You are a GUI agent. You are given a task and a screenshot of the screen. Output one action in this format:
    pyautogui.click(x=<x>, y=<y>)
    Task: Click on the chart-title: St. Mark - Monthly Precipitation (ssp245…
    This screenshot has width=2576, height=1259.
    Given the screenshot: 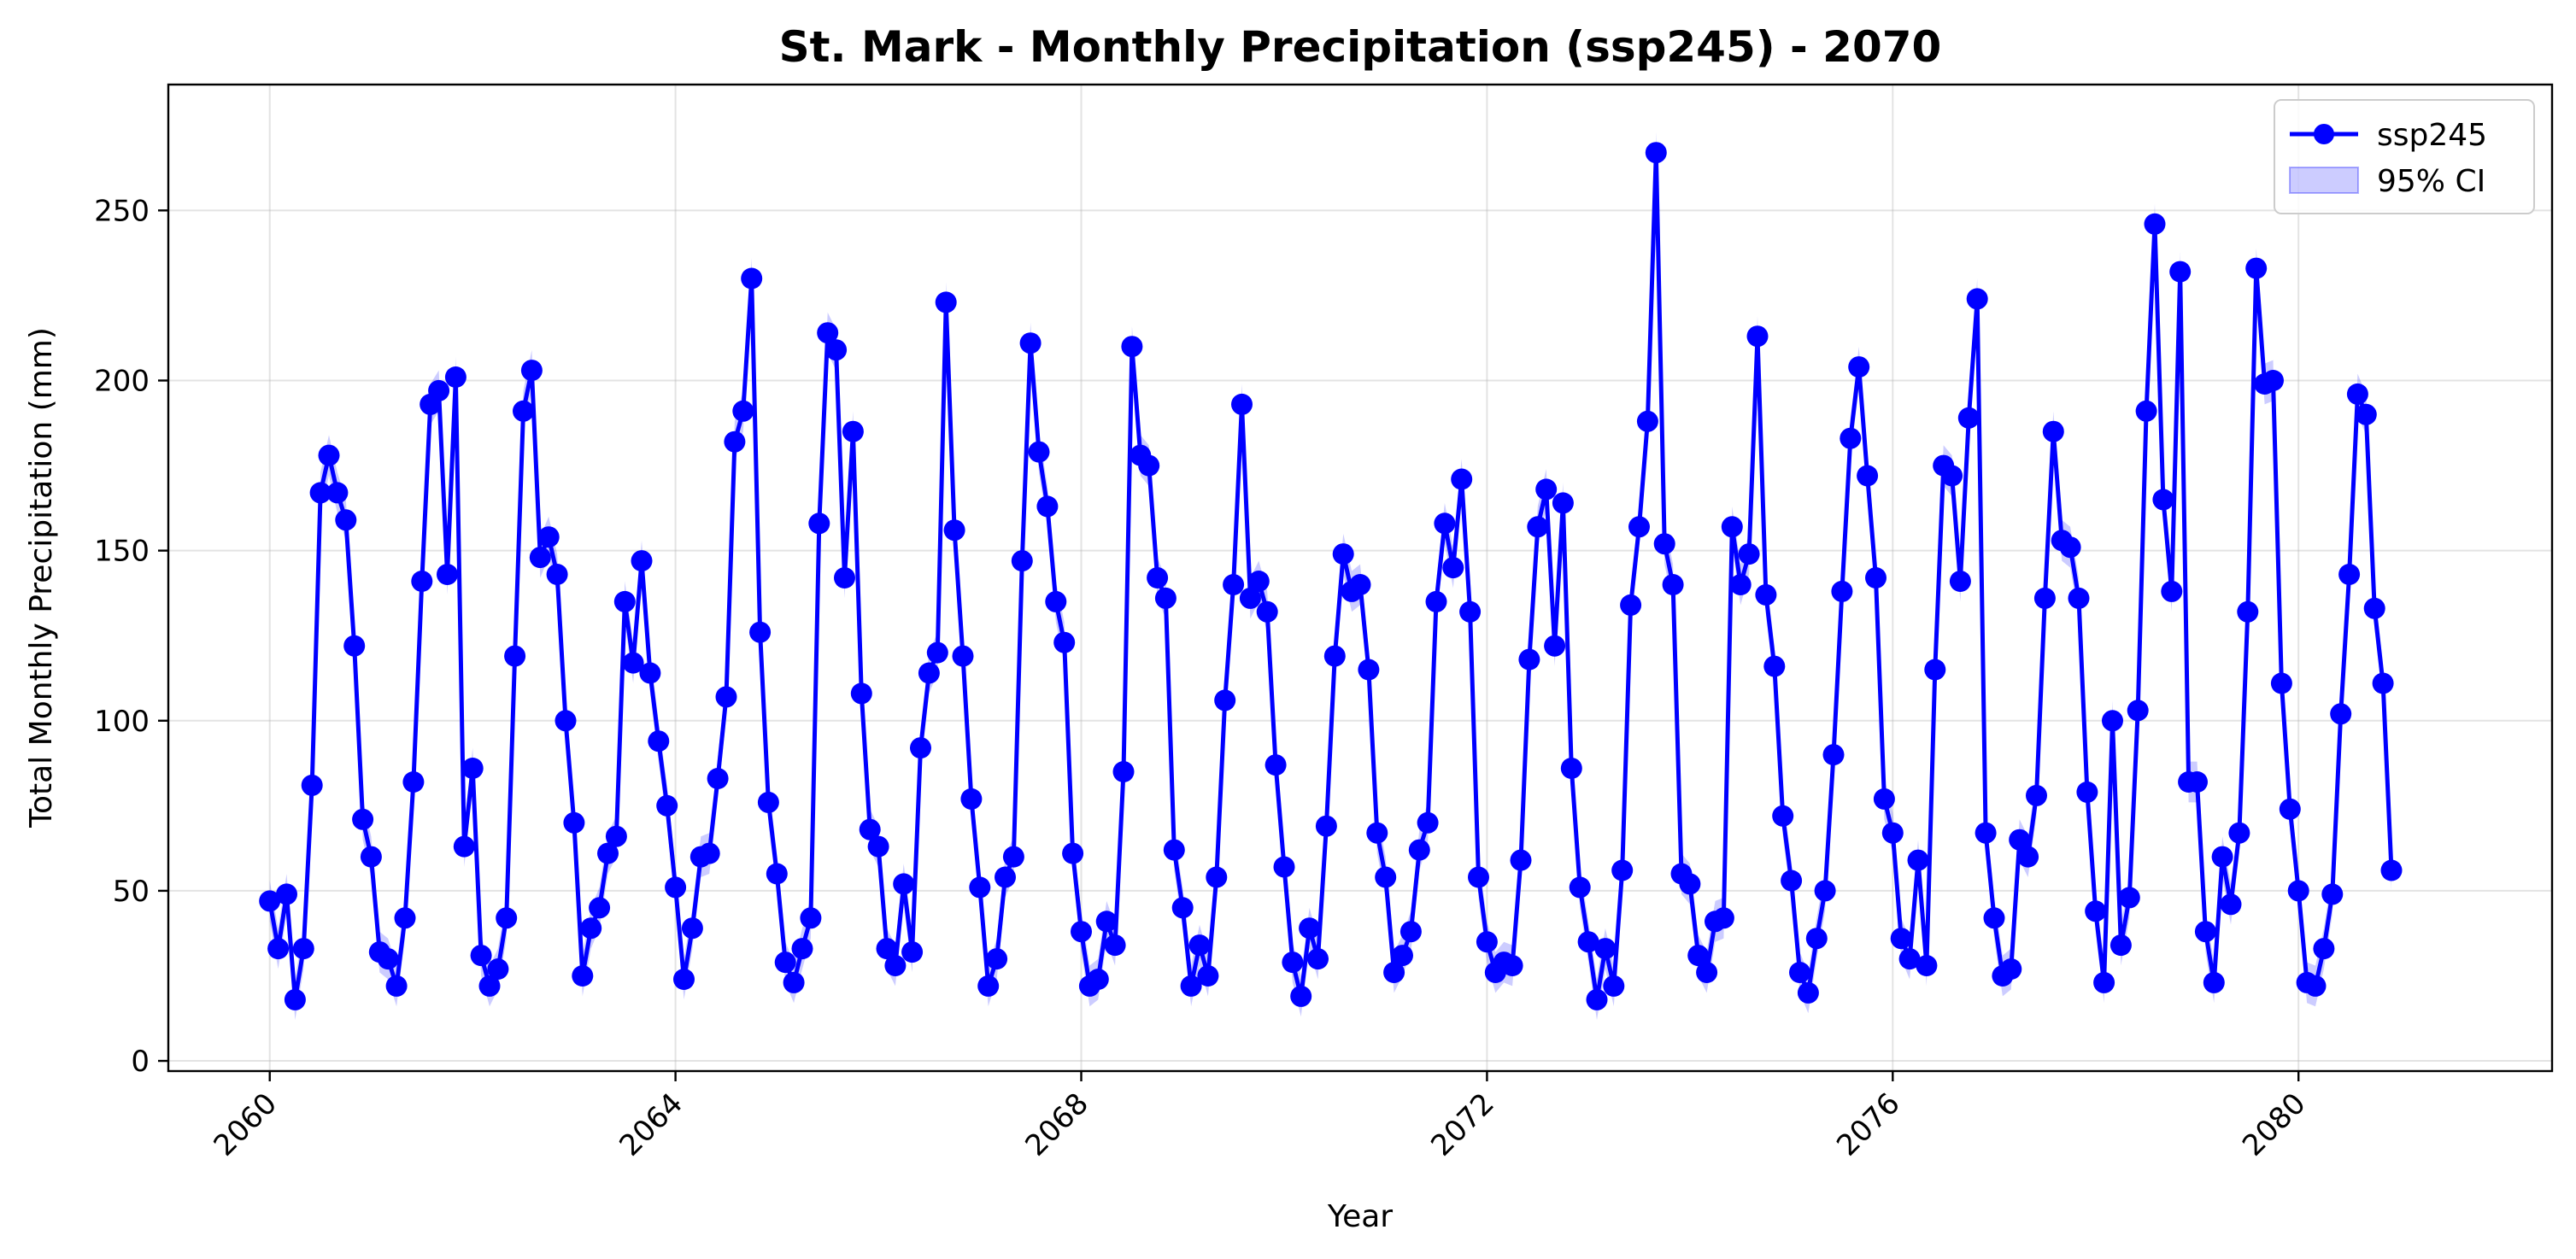 What is the action you would take?
    pyautogui.click(x=1360, y=47)
    